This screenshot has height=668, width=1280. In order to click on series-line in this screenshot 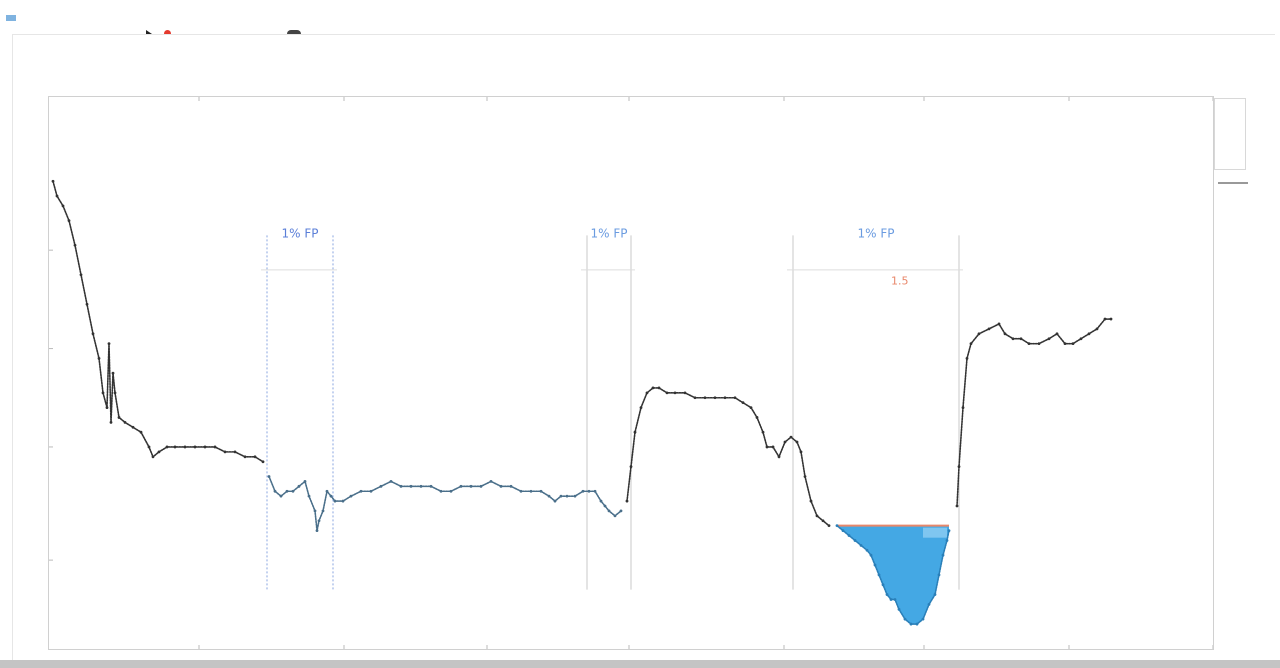, I will do `click(445, 503)`.